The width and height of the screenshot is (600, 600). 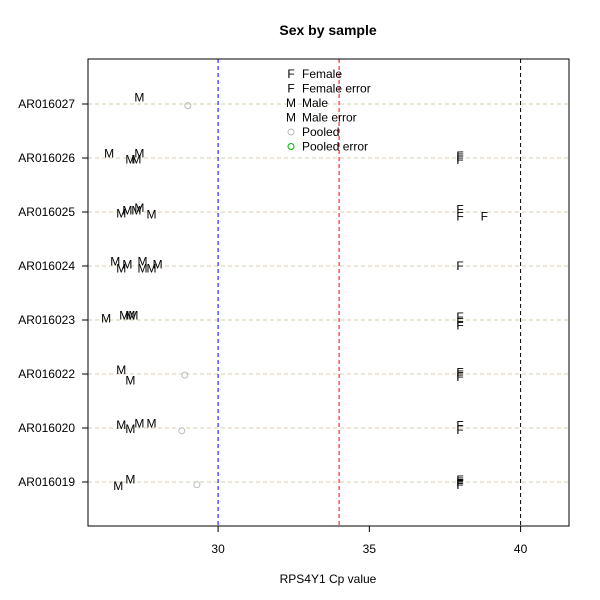 I want to click on male-point-ar016020-4: M, so click(x=139, y=424).